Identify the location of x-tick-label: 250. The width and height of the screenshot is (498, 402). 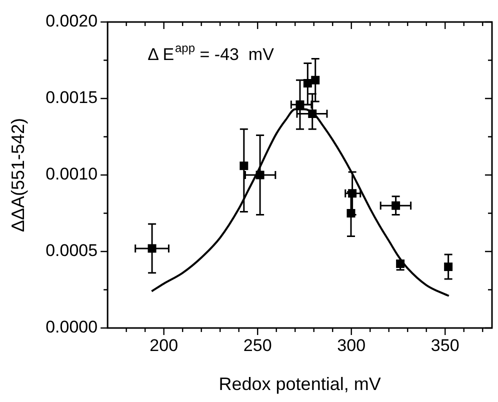
(257, 345).